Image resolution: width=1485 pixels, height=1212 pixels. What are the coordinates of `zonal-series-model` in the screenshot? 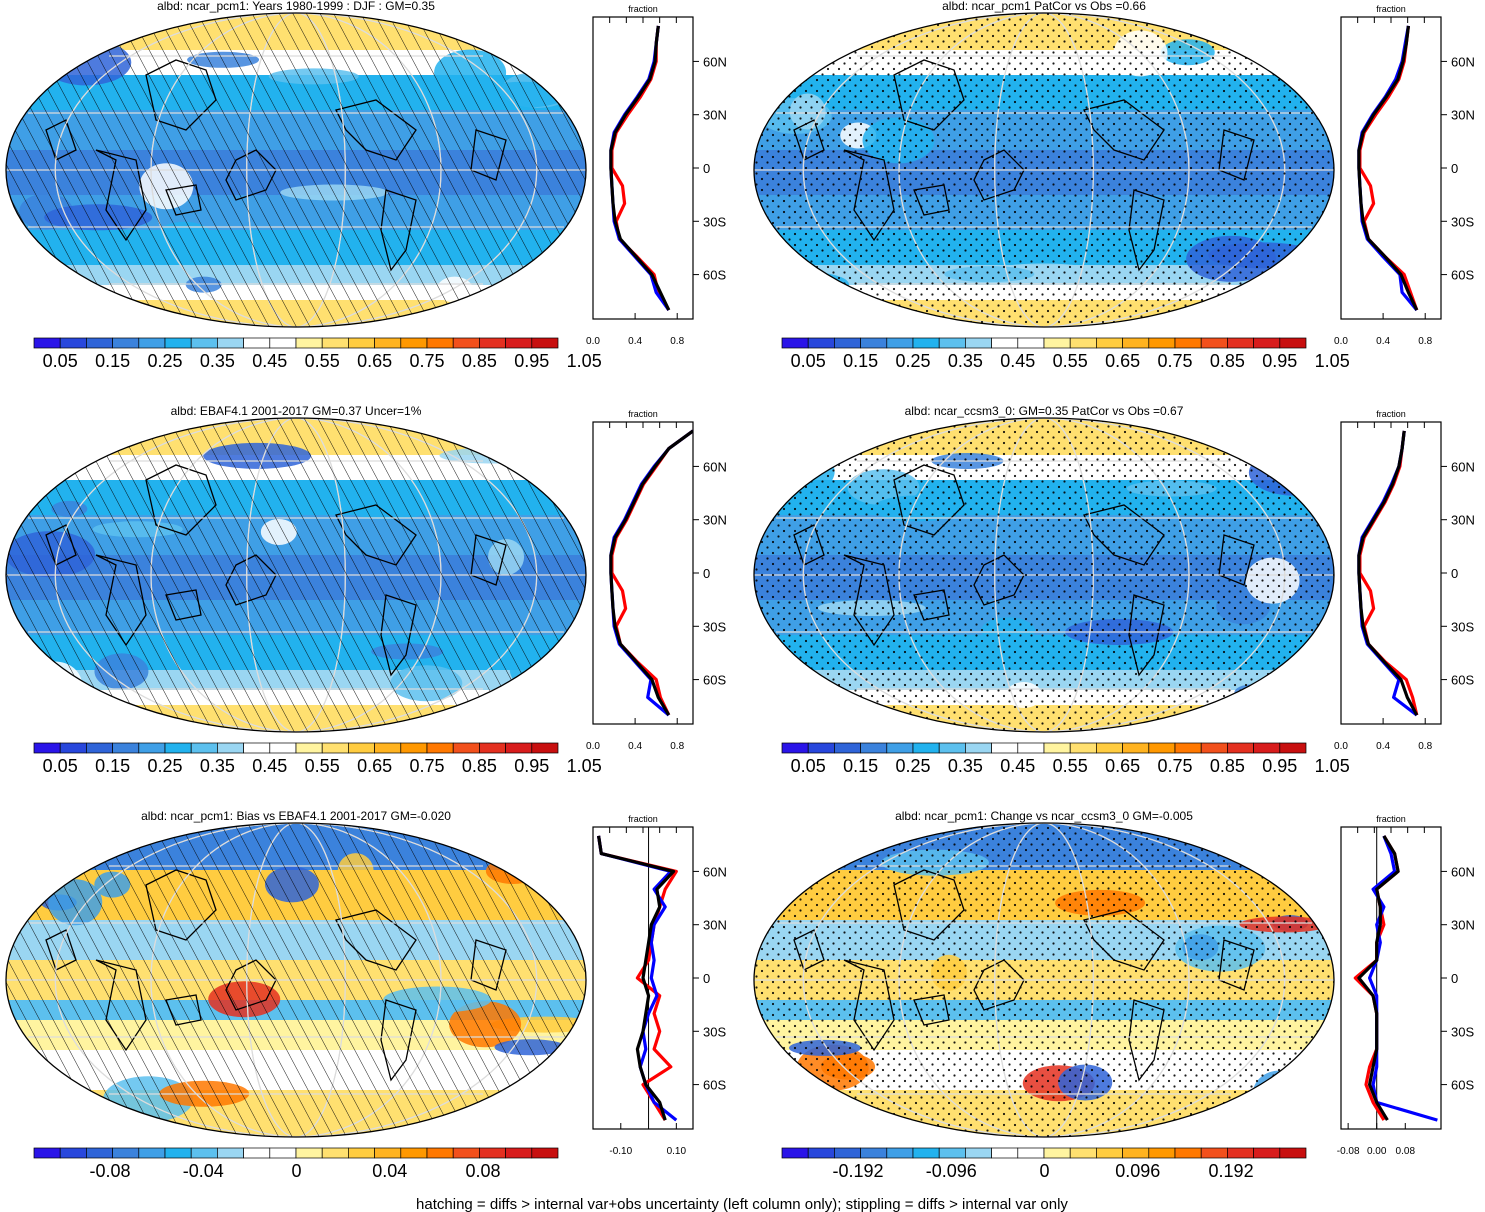 It's located at (637, 978).